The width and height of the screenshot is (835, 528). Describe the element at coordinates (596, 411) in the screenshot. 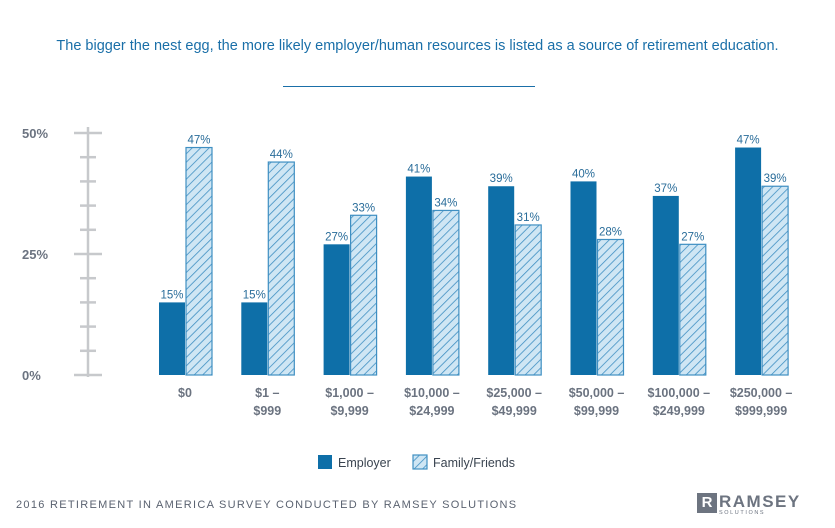

I see `x-category-label: $99,999` at that location.